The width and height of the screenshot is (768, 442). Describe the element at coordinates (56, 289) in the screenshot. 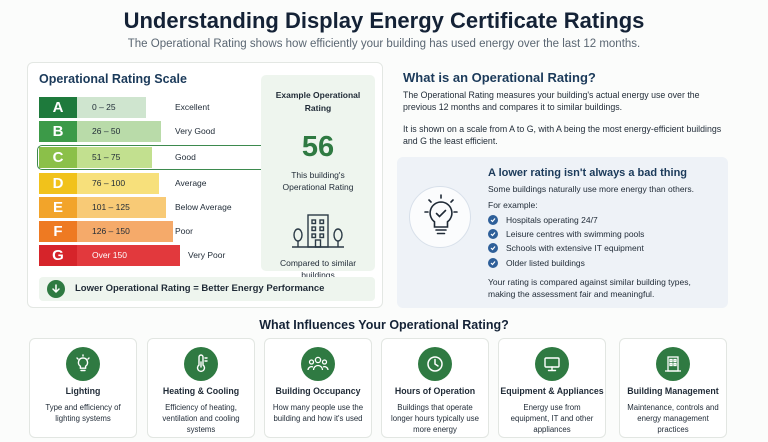

I see `arrow-down-icon` at that location.